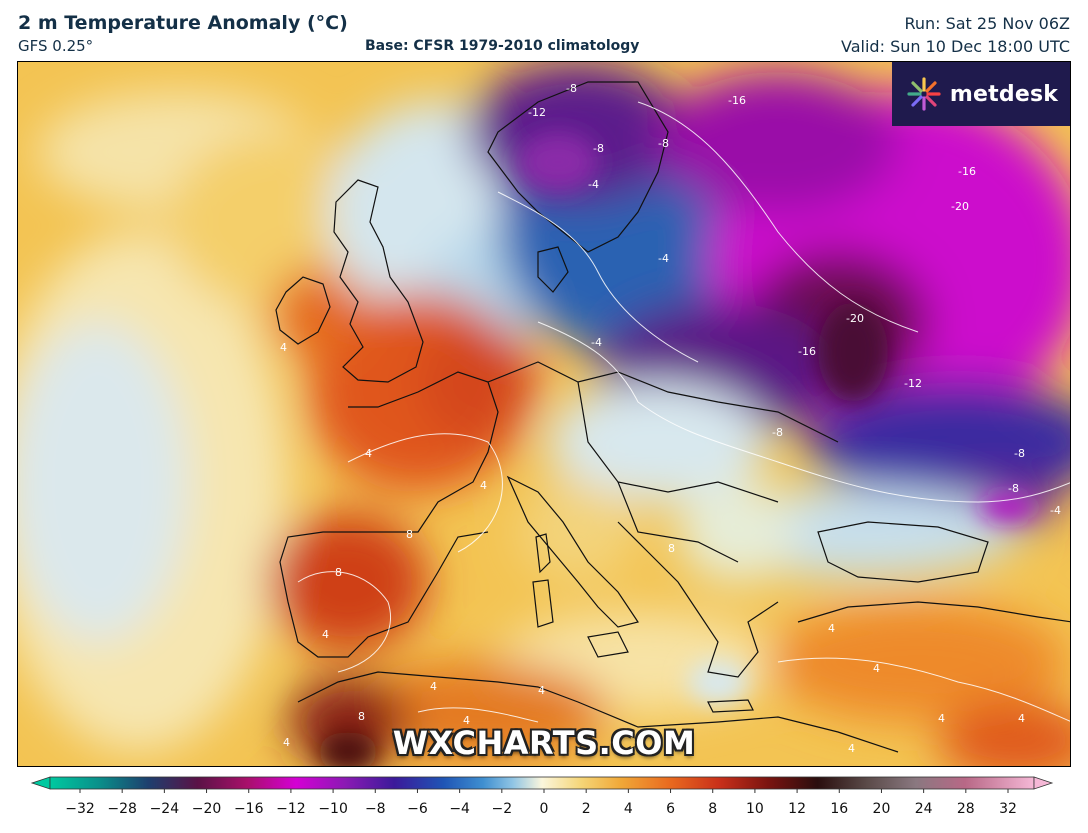  I want to click on chart-title: 2 m Temperature Anomaly (°C), so click(183, 23).